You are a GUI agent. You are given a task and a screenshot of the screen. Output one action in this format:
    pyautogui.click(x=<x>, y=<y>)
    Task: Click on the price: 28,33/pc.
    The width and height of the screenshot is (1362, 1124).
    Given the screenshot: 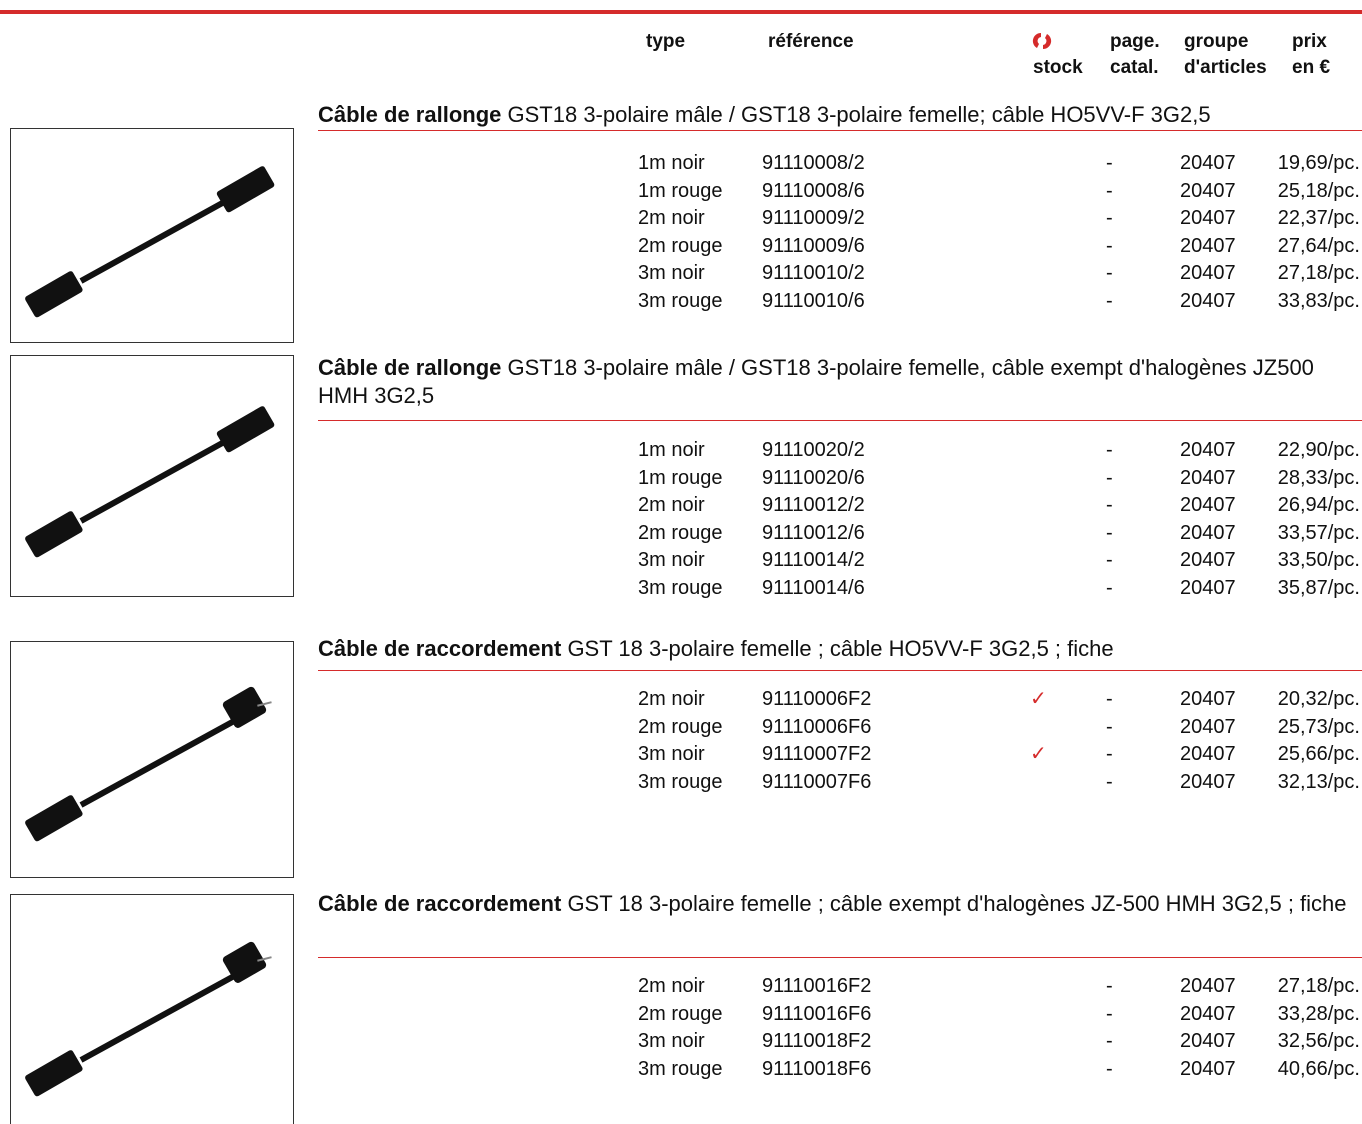 What is the action you would take?
    pyautogui.click(x=1318, y=477)
    